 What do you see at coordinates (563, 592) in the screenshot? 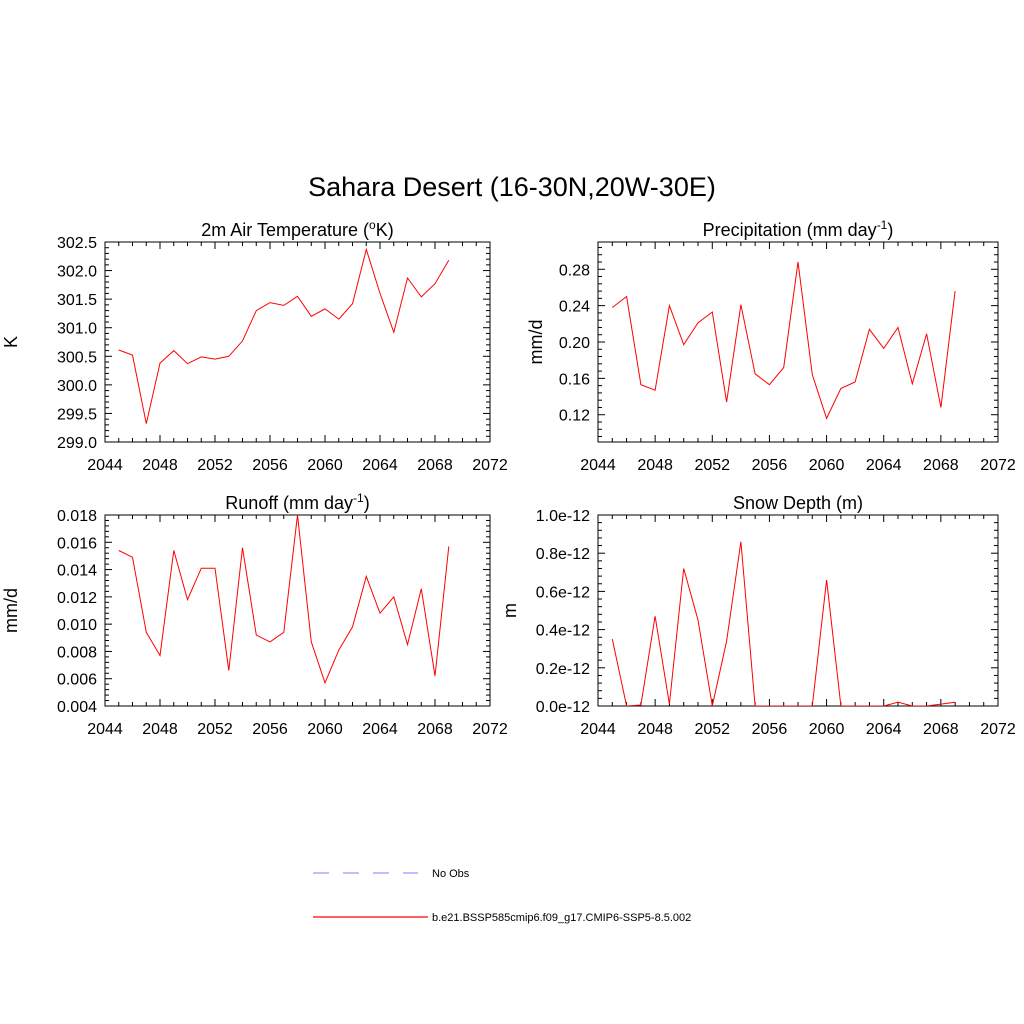
I see `y-tick-label: 0.6e-12` at bounding box center [563, 592].